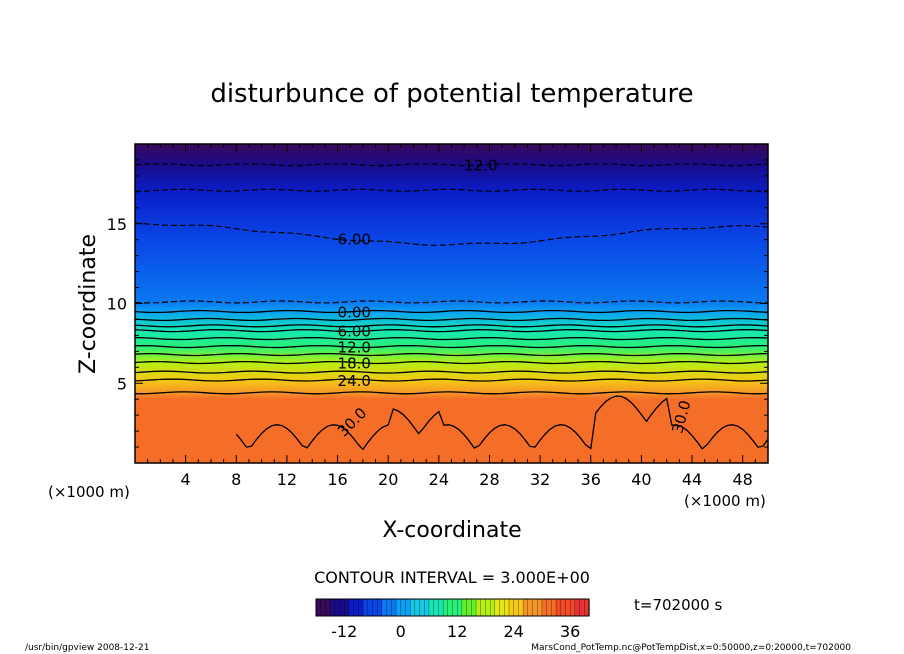 The width and height of the screenshot is (904, 654). I want to click on chart-title: disturbunce of potential temperature, so click(451, 94).